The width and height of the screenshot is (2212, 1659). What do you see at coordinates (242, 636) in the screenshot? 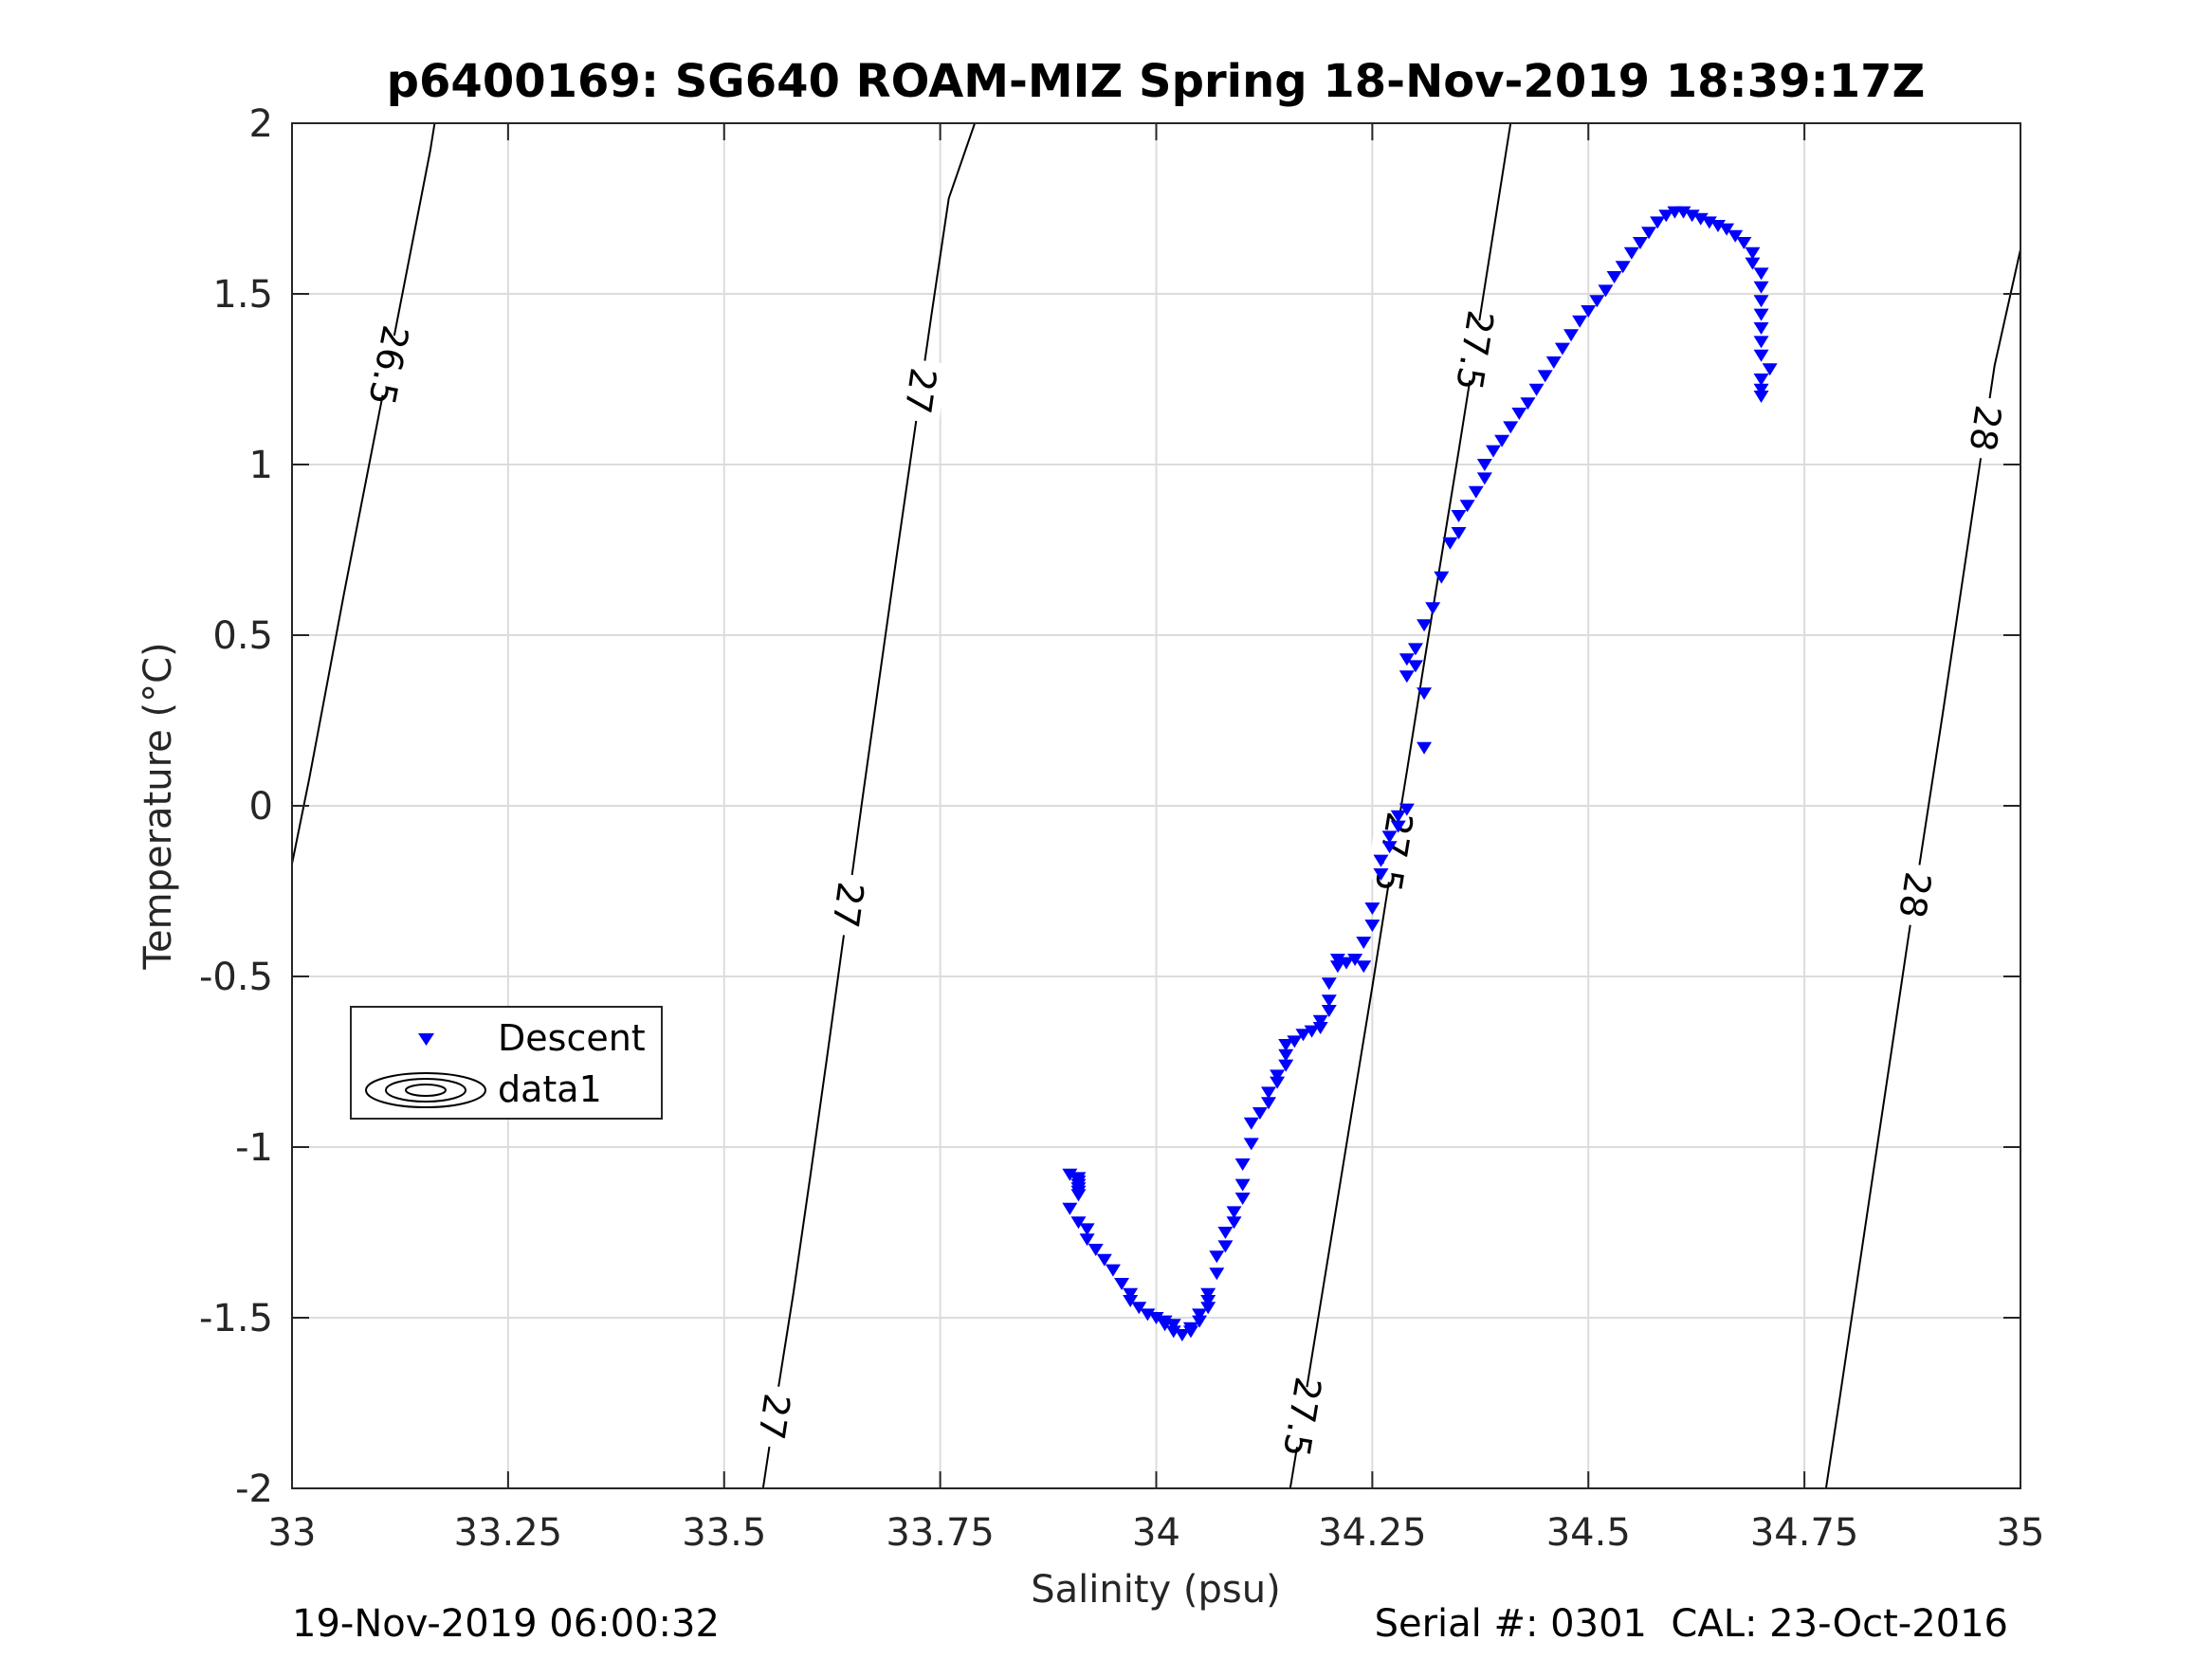
I see `y-tick-label: 0.5` at bounding box center [242, 636].